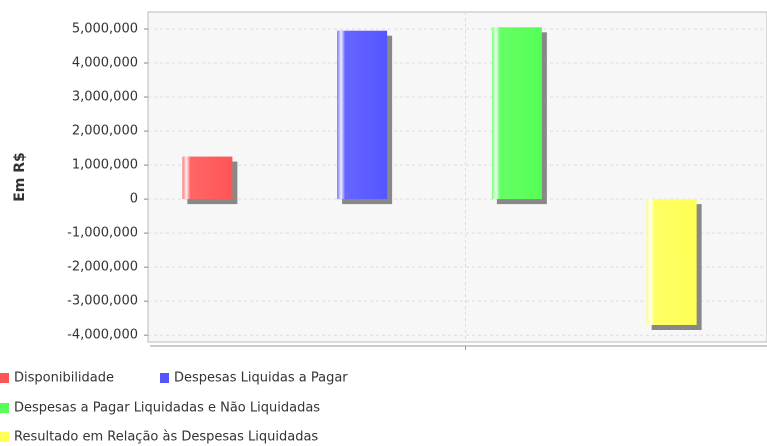 The width and height of the screenshot is (767, 446). What do you see at coordinates (64, 378) in the screenshot?
I see `legend-label: Disponibilidade` at bounding box center [64, 378].